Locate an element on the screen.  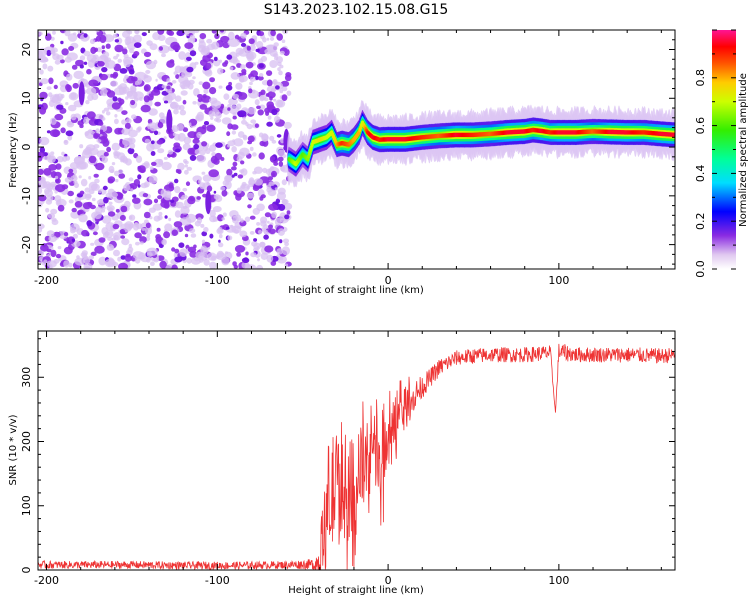
y-tick-label: 10 is located at coordinates (26, 98).